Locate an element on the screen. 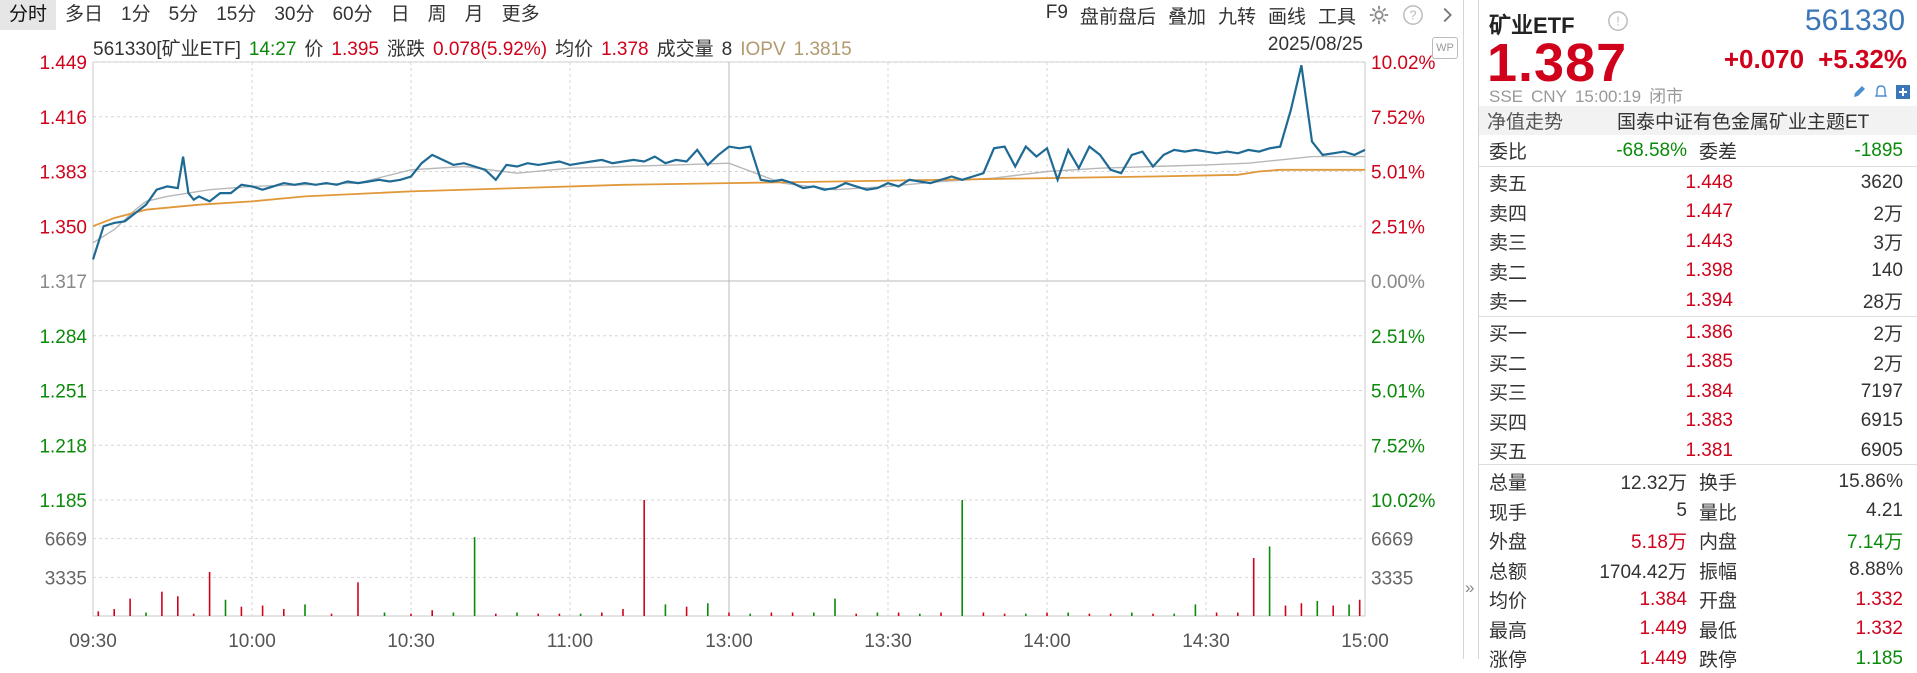 Image resolution: width=1917 pixels, height=673 pixels. security-name: 矿业ETF is located at coordinates (1532, 25).